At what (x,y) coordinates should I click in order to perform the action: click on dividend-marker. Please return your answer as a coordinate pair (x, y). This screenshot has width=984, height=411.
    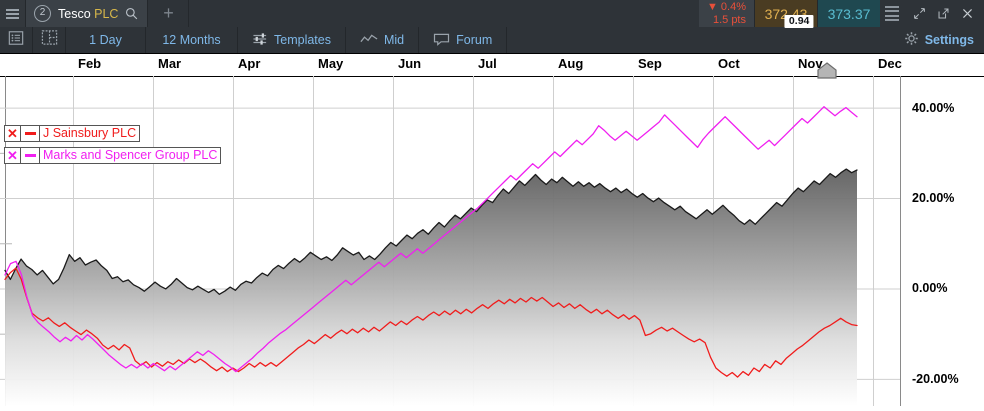
    Looking at the image, I should click on (827, 71).